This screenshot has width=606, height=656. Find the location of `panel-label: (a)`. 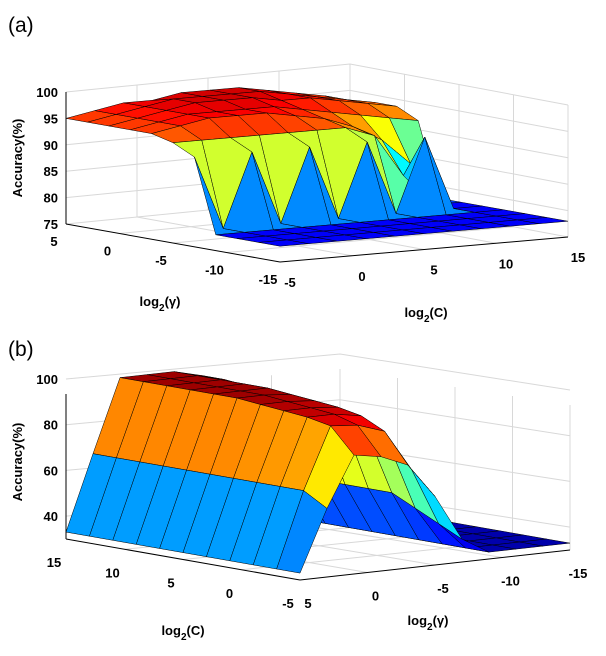

panel-label: (a) is located at coordinates (21, 25).